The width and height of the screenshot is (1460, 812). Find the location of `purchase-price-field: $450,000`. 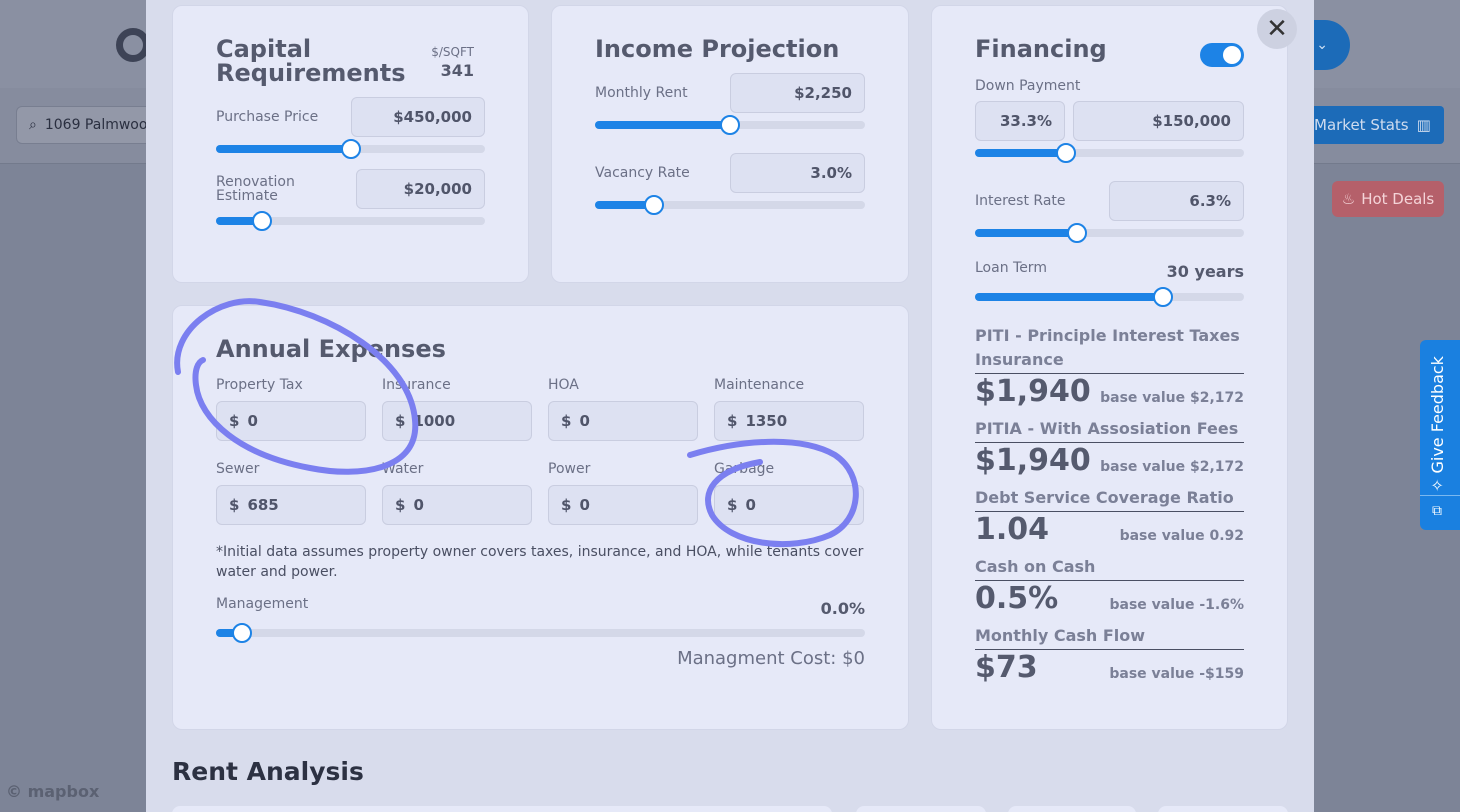

purchase-price-field: $450,000 is located at coordinates (418, 117).